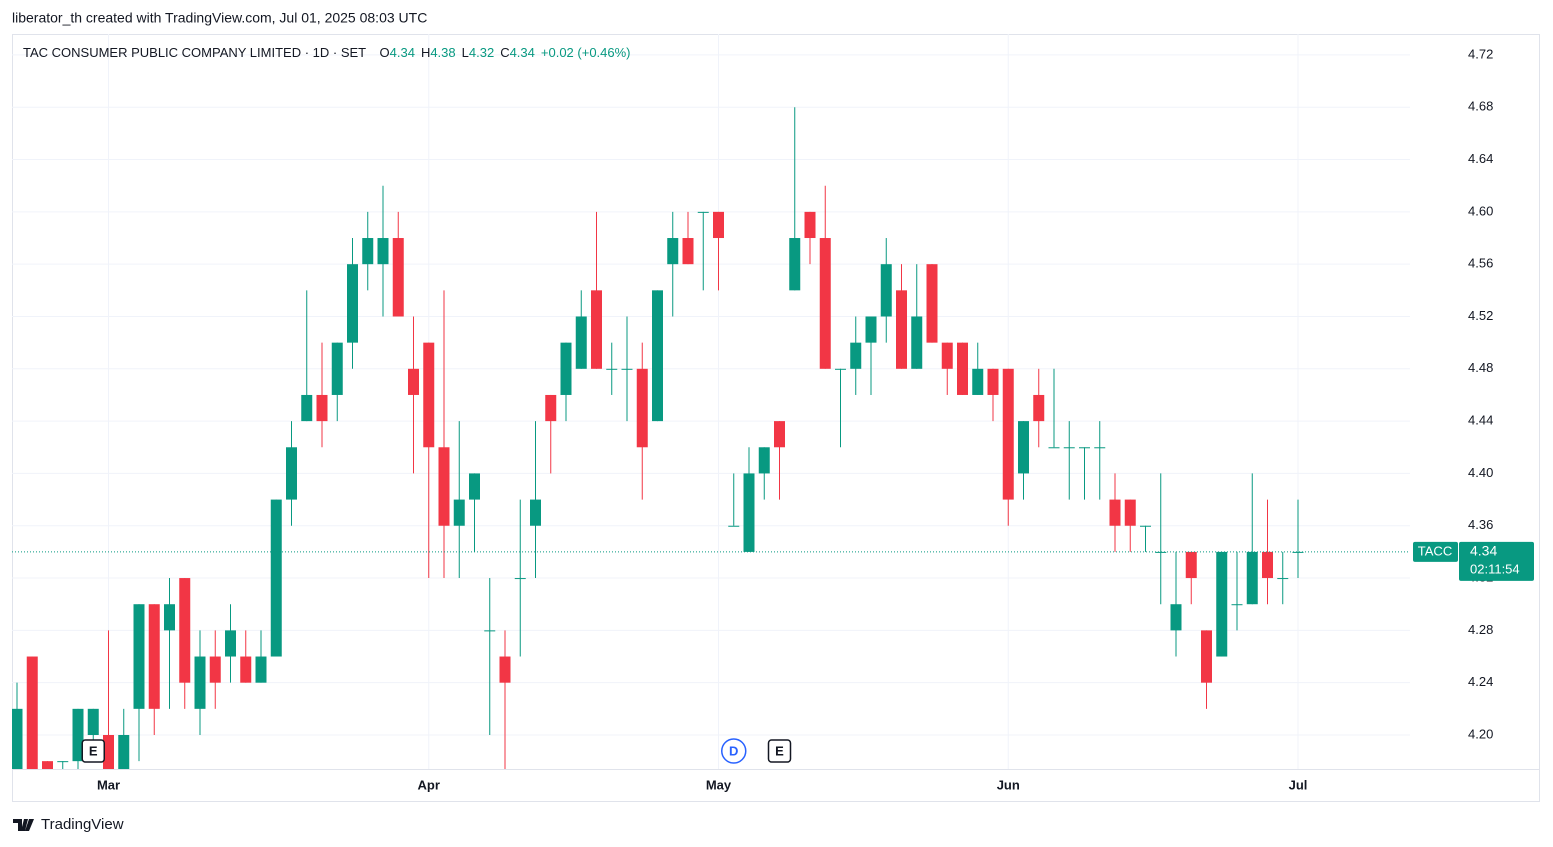  I want to click on change: +0.02 (+0.46%), so click(586, 52).